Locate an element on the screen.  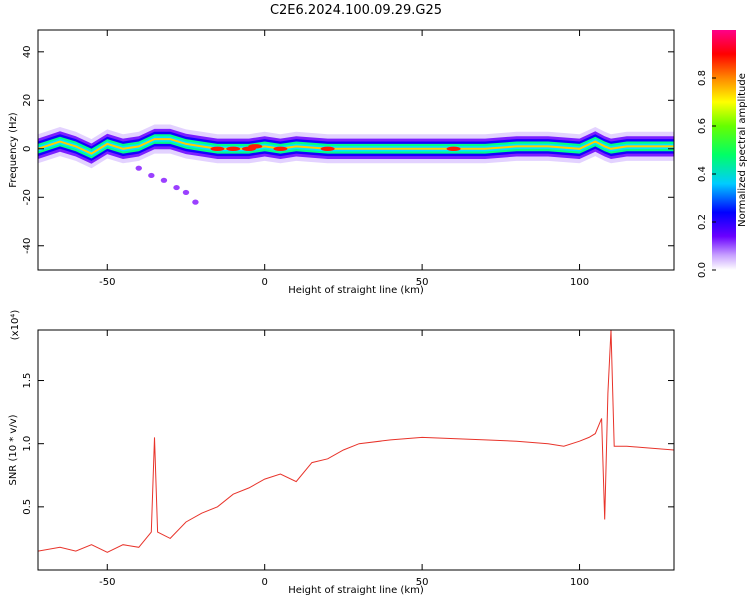
colorbar-ticks: 0.0 0.2 0.4 0.6 0.8 is located at coordinates (706, 174).